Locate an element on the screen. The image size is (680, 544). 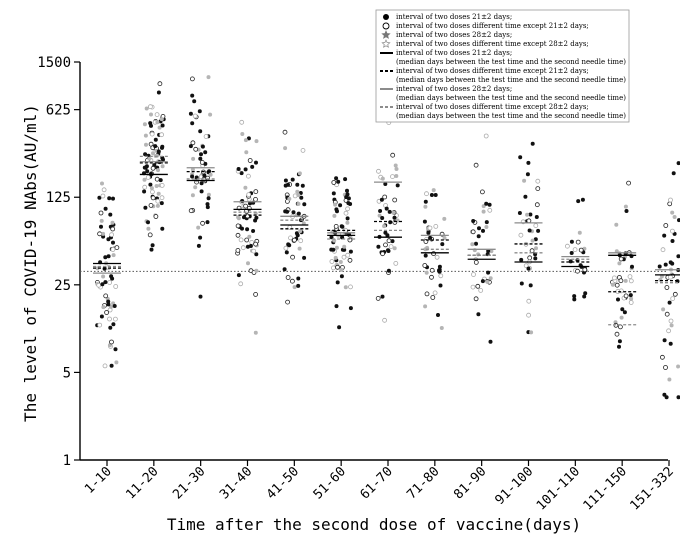
legend-box is located at coordinates (502, 66).